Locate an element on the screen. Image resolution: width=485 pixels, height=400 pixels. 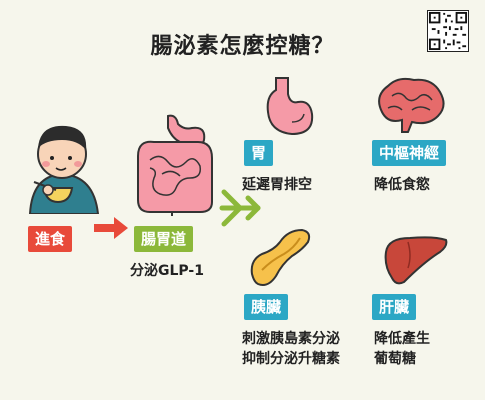
liver-label: 肝臟 is located at coordinates (394, 307).